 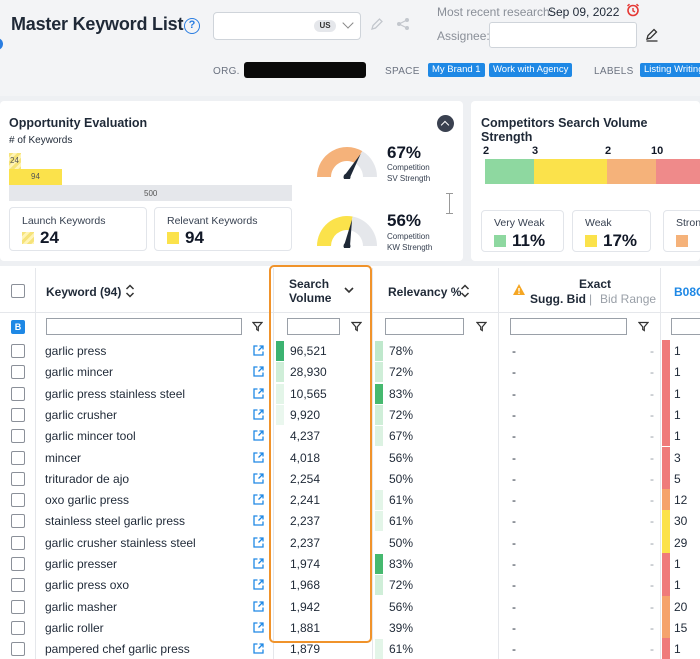 What do you see at coordinates (63, 457) in the screenshot?
I see `keyword-cell: mincer` at bounding box center [63, 457].